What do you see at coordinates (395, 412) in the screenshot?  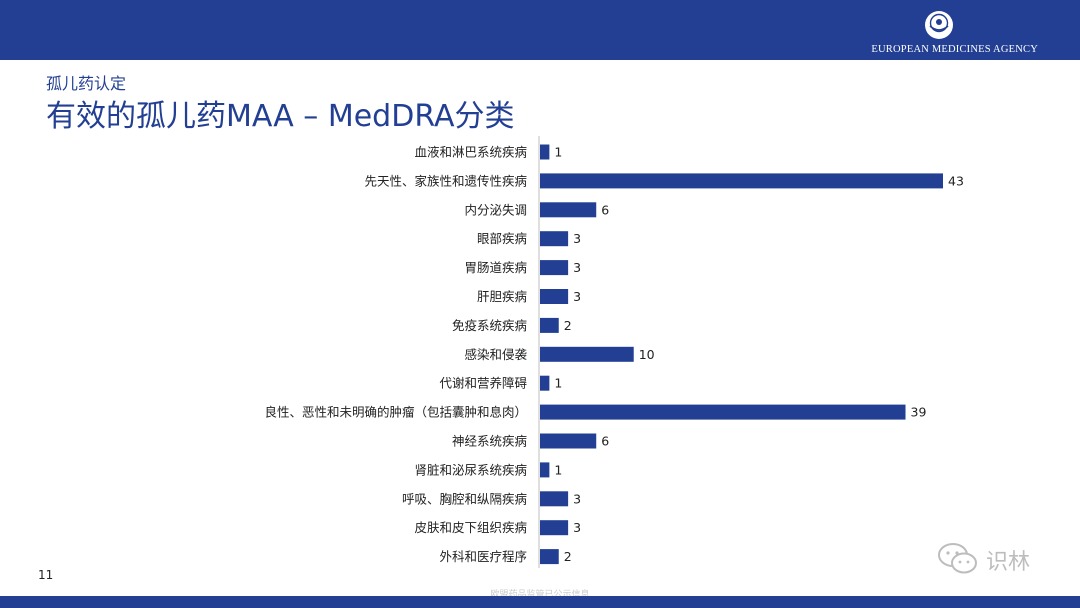 I see `category-label: 良性、恶性和未明确的肿瘤（包括囊肿和息肉）` at bounding box center [395, 412].